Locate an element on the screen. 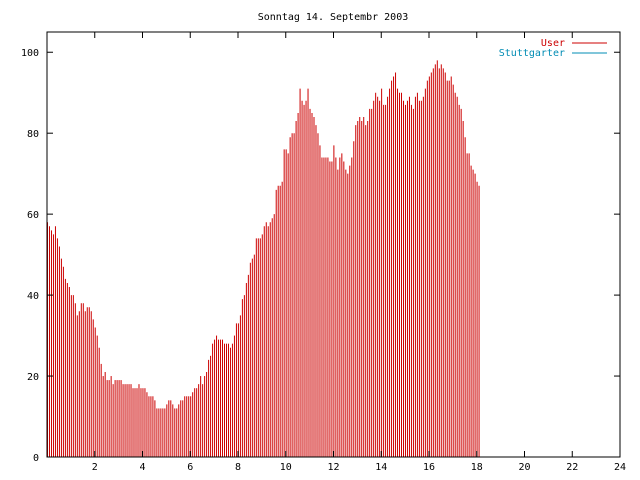  y-tick-label: 0 is located at coordinates (36, 458).